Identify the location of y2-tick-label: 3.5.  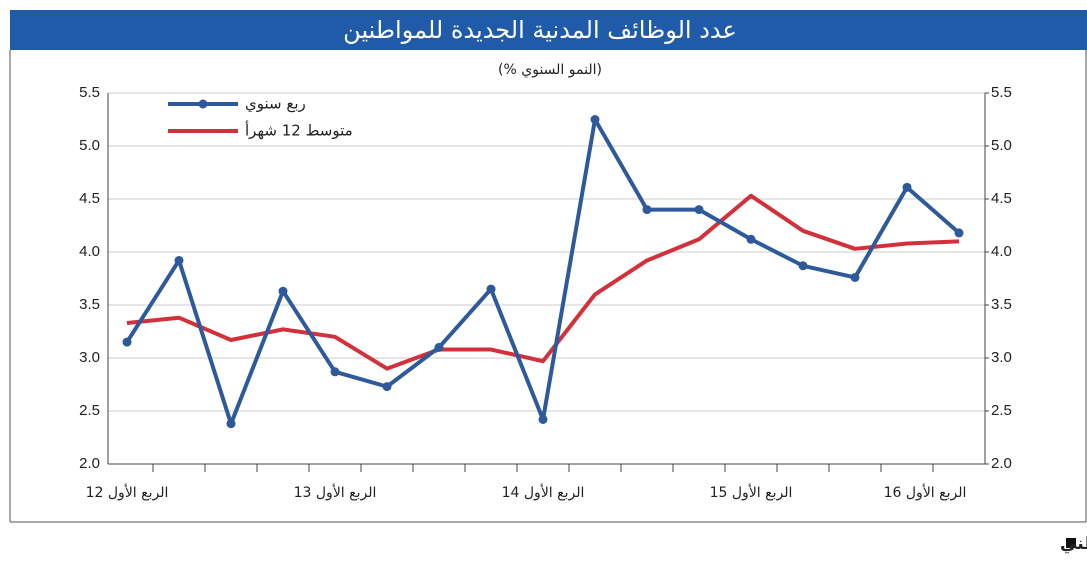
(1001, 304).